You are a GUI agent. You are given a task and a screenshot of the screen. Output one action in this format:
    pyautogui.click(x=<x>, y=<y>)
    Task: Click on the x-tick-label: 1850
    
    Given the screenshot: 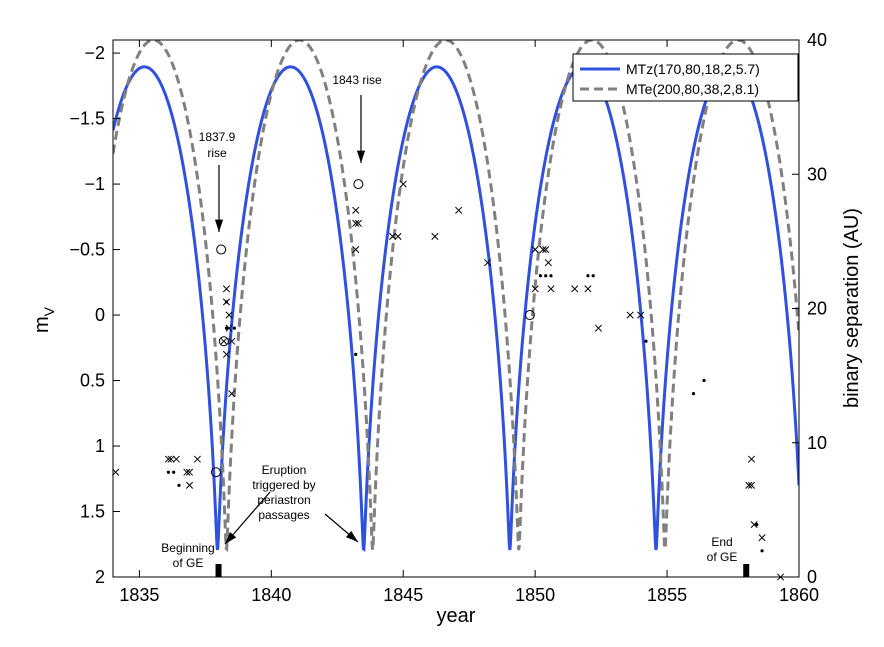 What is the action you would take?
    pyautogui.click(x=535, y=595)
    